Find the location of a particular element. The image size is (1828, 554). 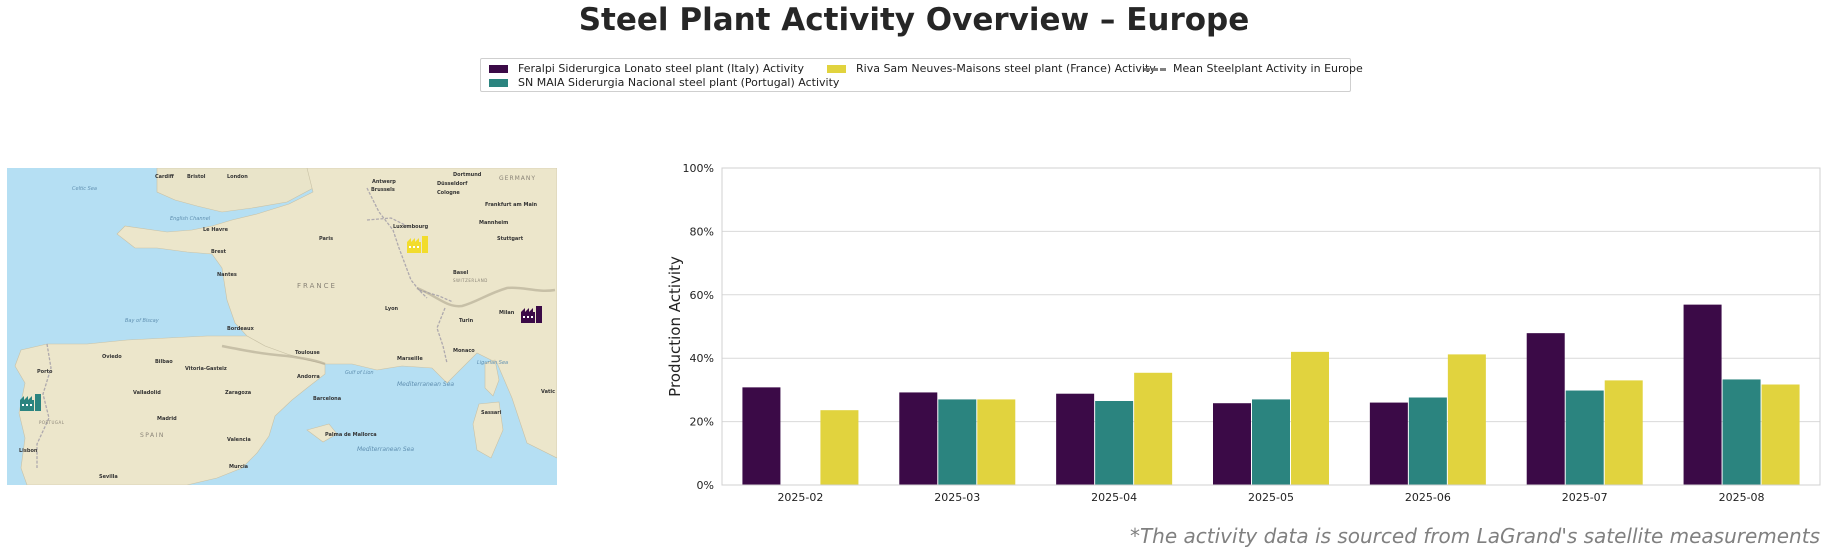

map-label-bilbao: Bilbao is located at coordinates (164, 362).